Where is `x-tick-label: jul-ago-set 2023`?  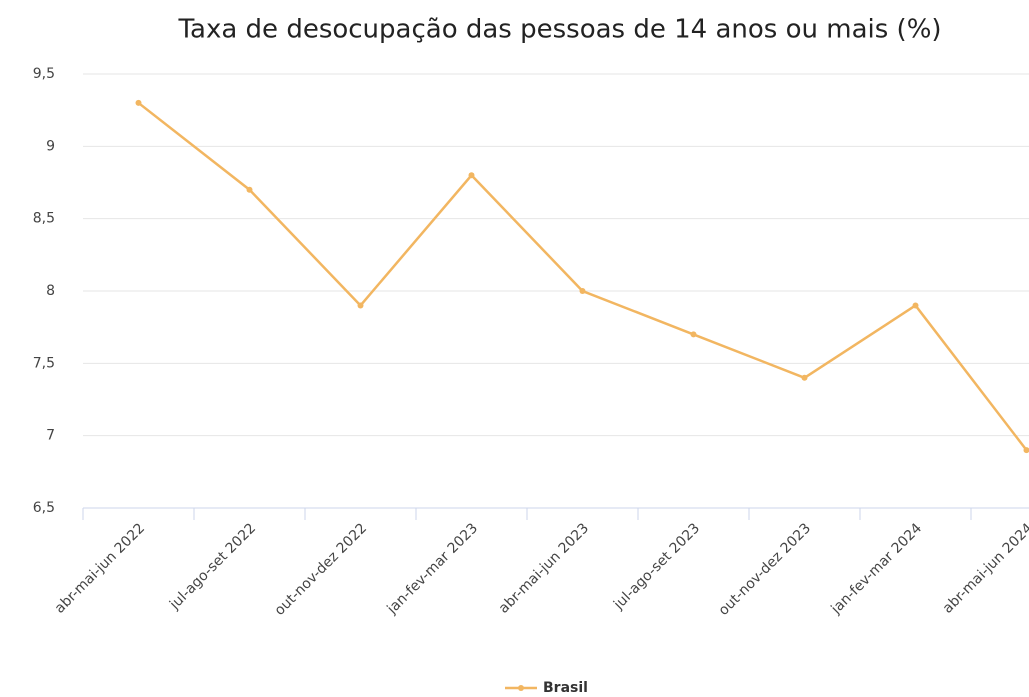
x-tick-label: jul-ago-set 2023 is located at coordinates (656, 566).